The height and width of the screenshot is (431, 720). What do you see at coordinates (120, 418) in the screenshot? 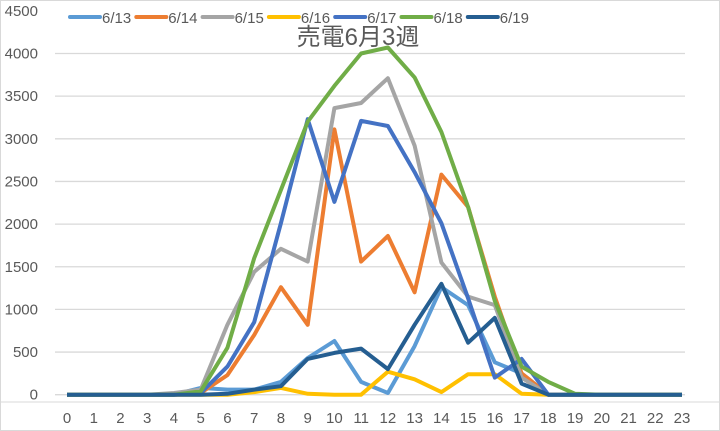
I see `x-tick-label: 2` at bounding box center [120, 418].